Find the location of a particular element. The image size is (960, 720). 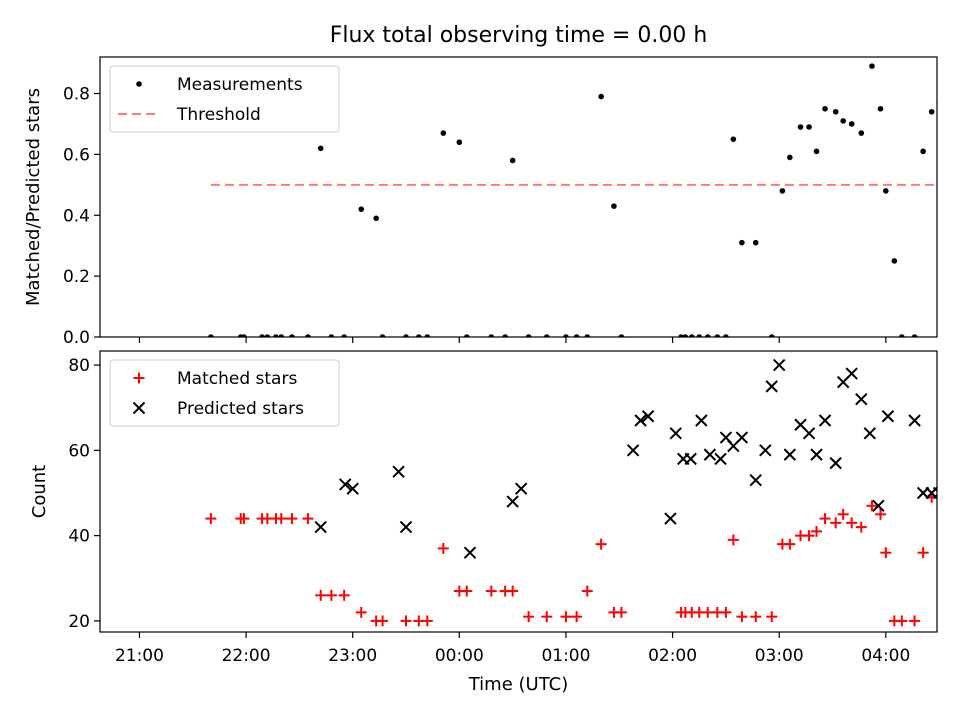

count-legend: Matched stars Predicted stars is located at coordinates (224, 393).